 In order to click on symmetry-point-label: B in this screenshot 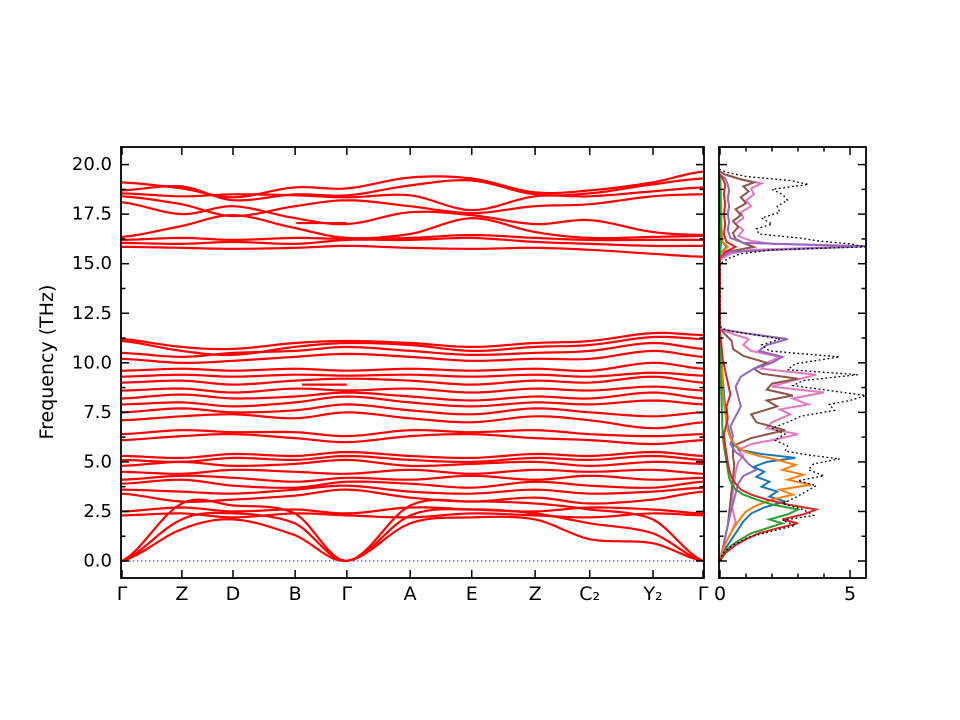, I will do `click(295, 594)`.